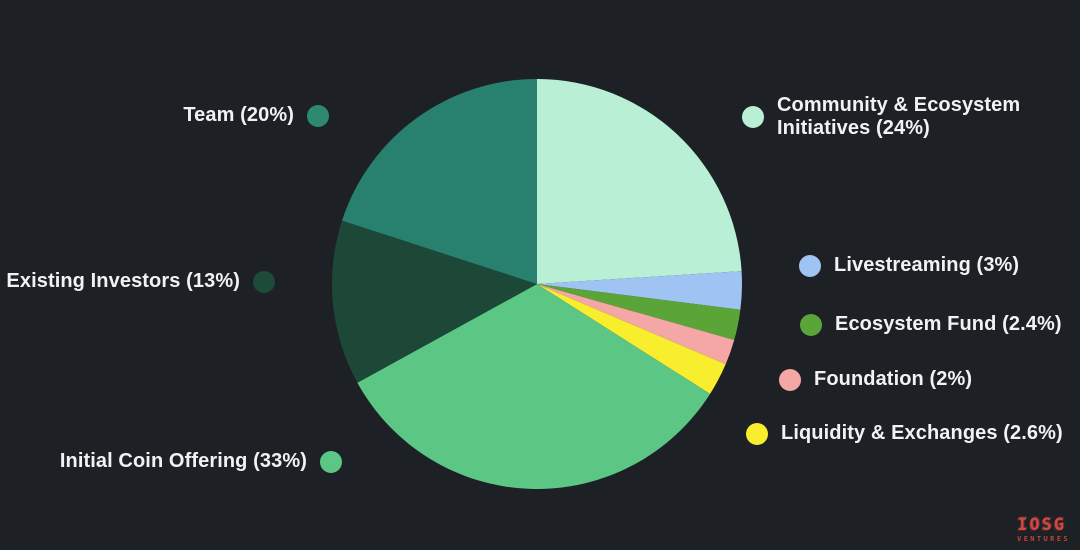  I want to click on pie-slice-community-ecosystem-initiatives, so click(639, 181).